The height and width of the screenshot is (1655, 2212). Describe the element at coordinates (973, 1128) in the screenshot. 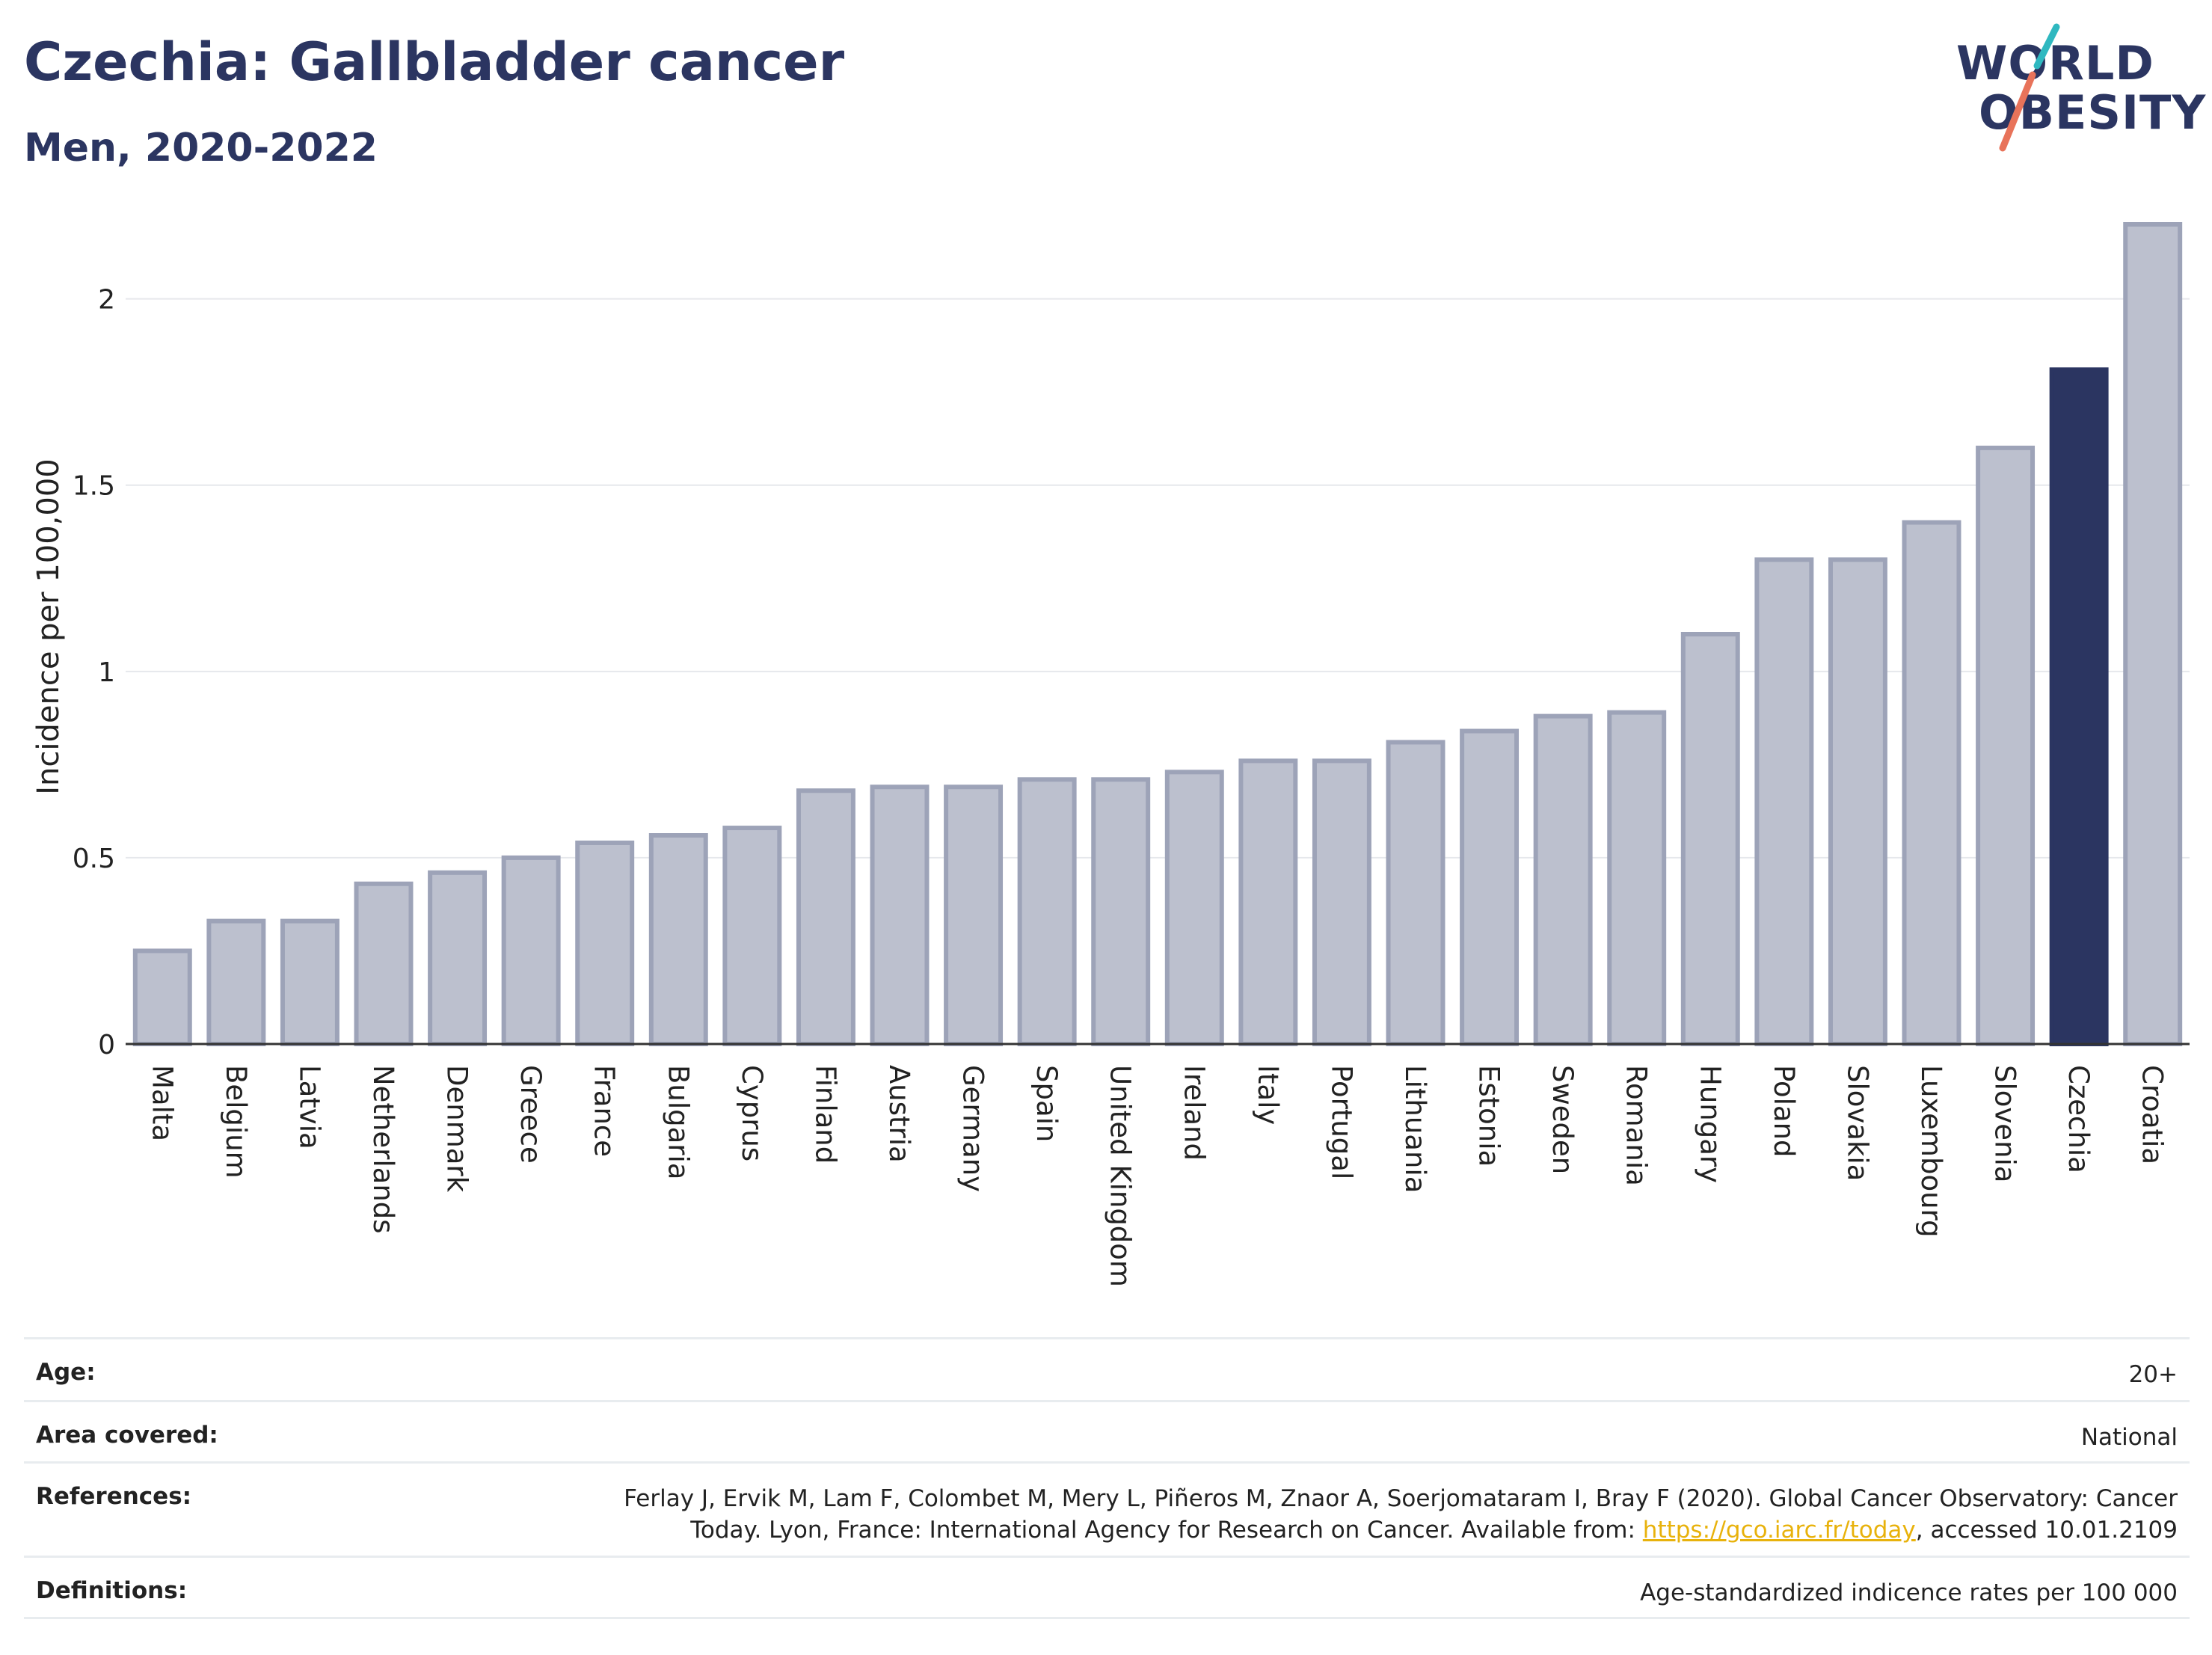

I see `x-tick-label: Germany` at that location.